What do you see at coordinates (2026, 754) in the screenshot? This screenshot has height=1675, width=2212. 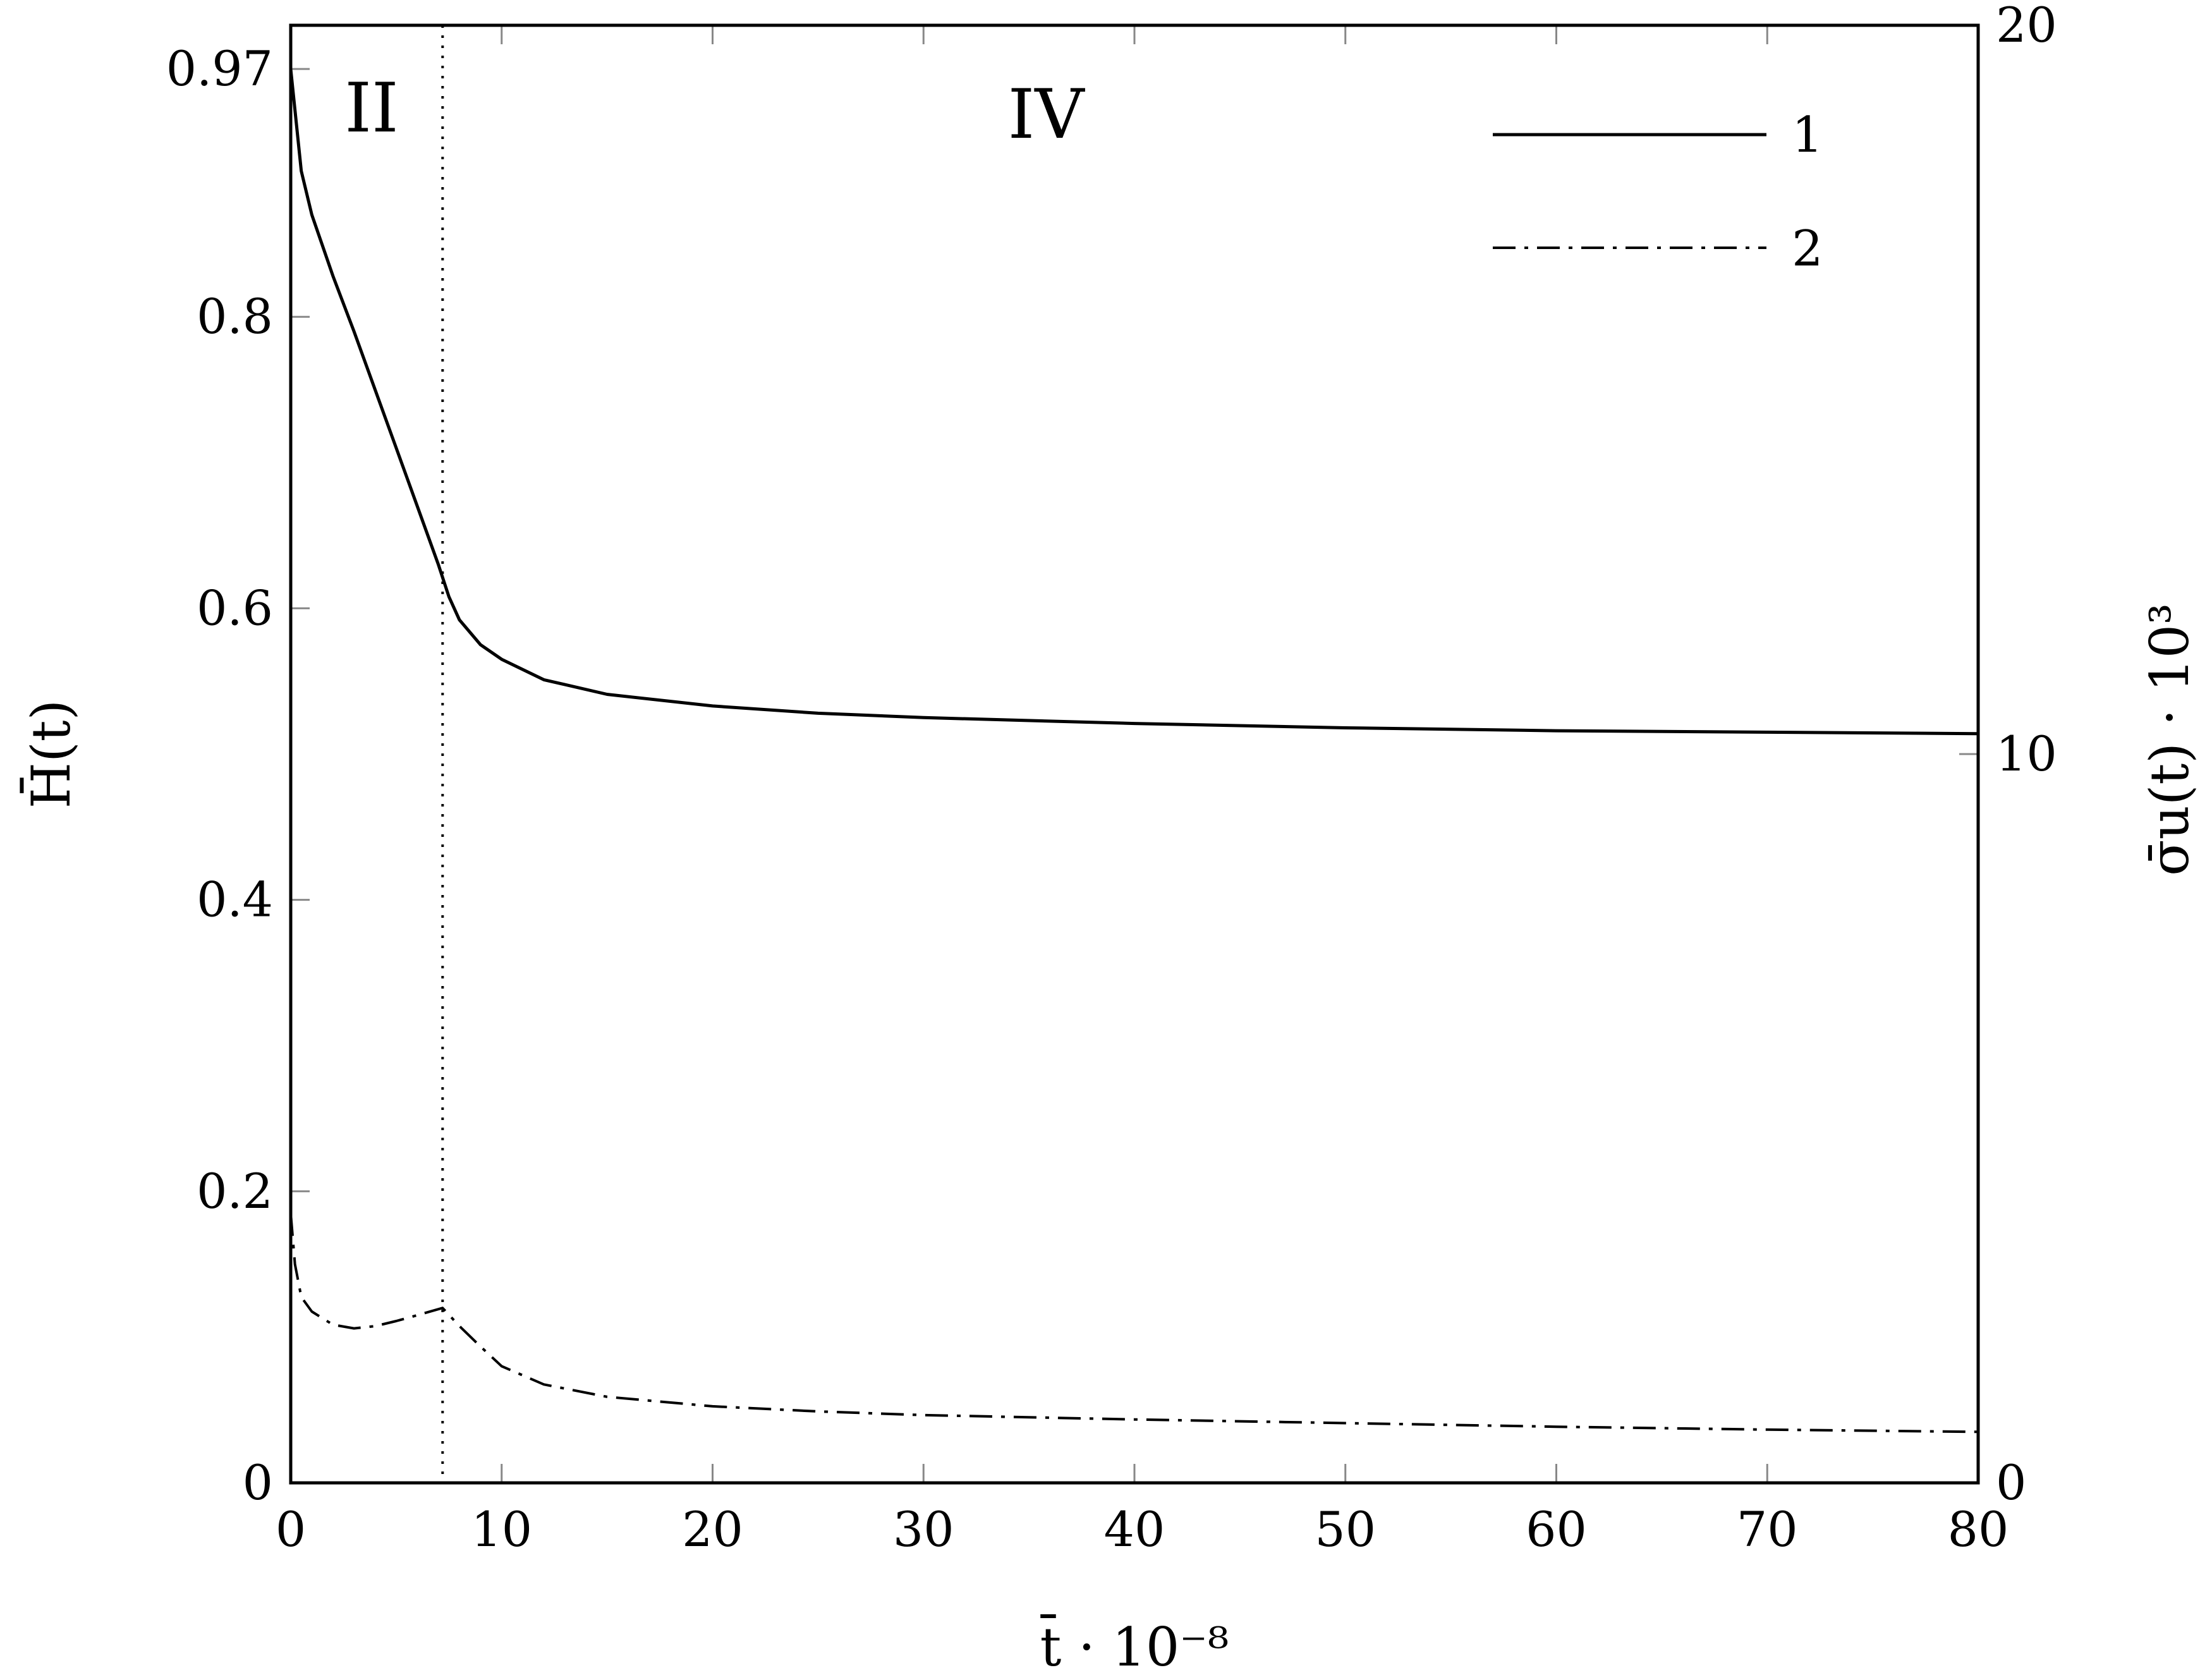 I see `y-right-tick-label: 10` at bounding box center [2026, 754].